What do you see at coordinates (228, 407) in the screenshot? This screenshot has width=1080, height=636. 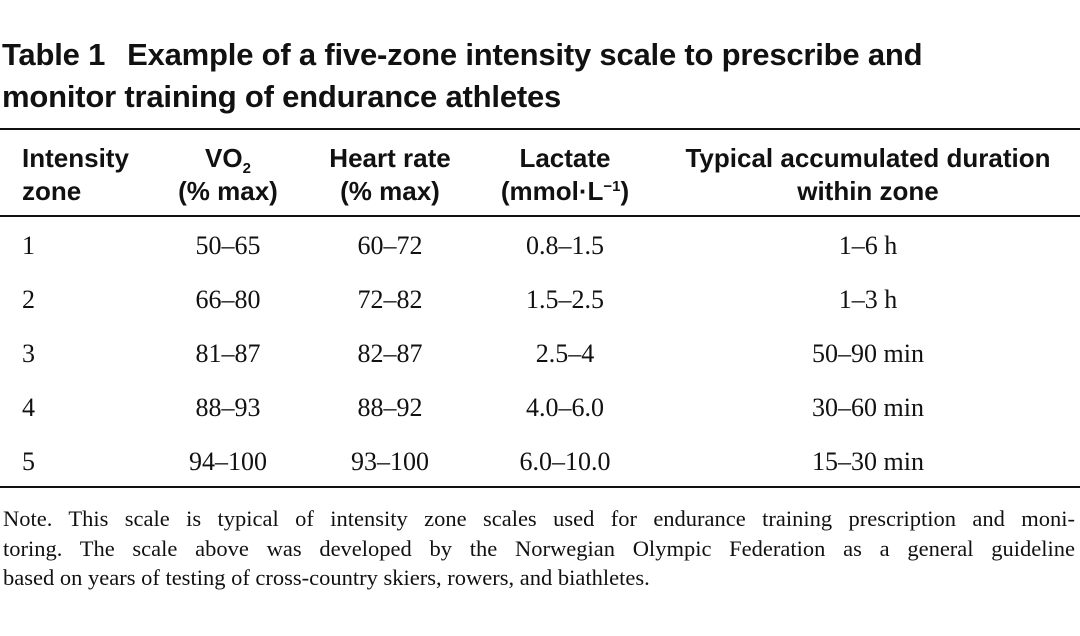 I see `cell-vo2: 88–93` at bounding box center [228, 407].